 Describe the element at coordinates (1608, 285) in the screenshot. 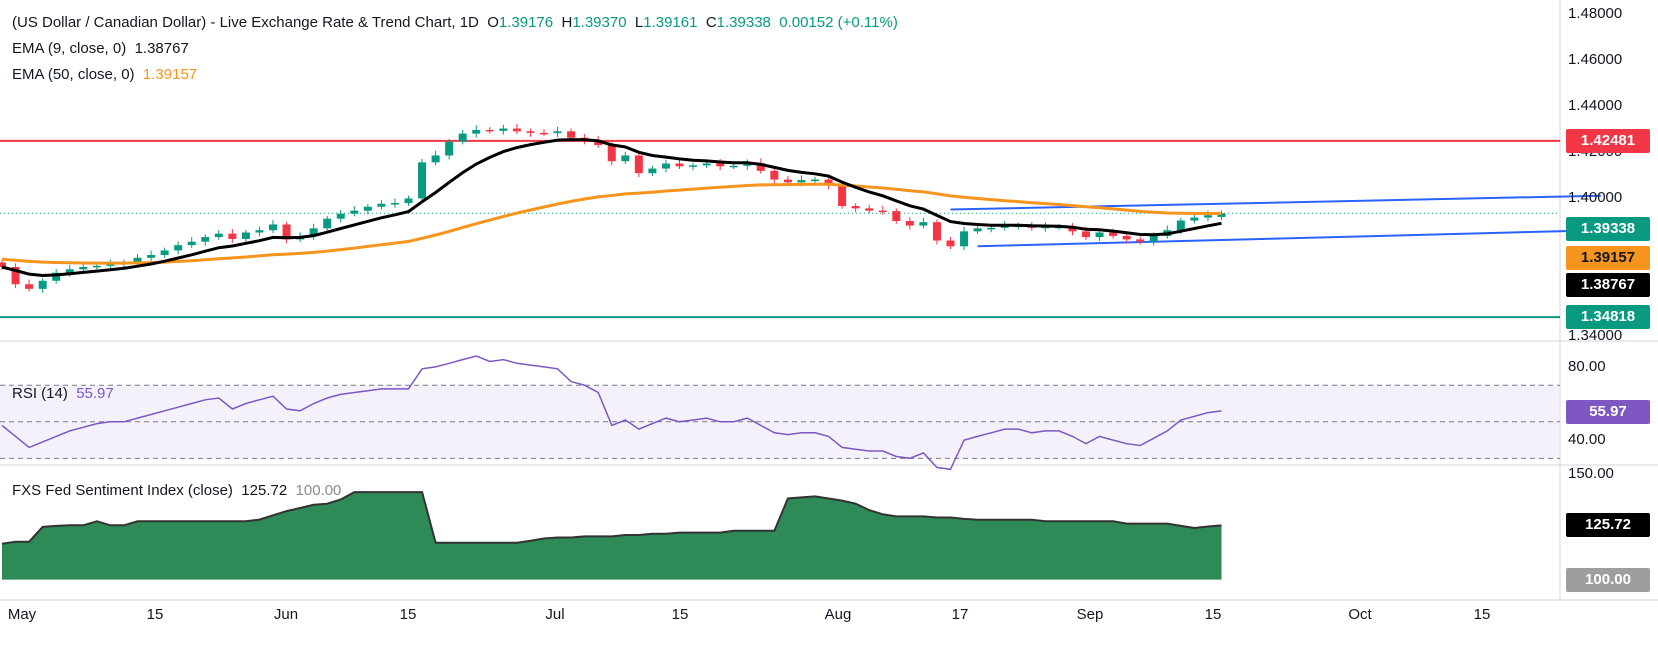

I see `price-level-tag-3: 1.38767` at that location.